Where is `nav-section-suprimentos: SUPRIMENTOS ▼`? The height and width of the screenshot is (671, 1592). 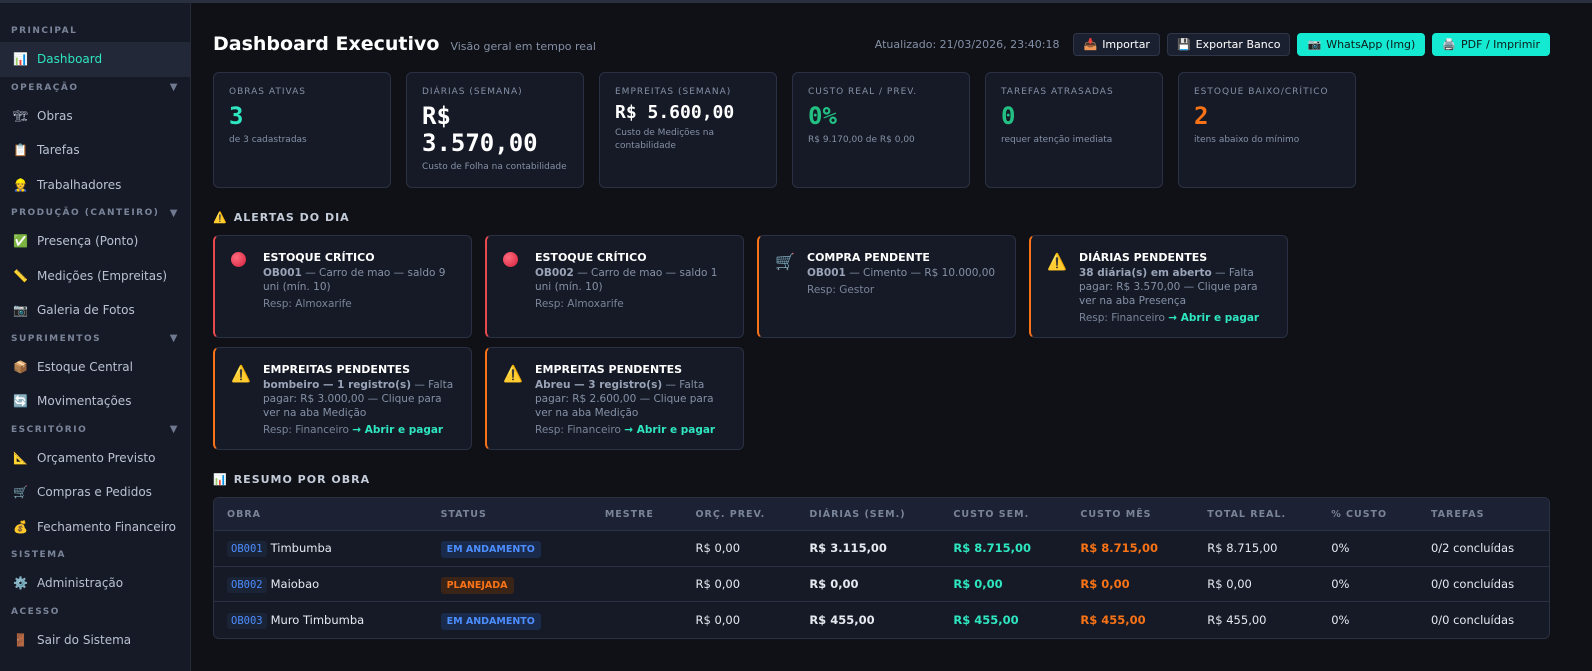 nav-section-suprimentos: SUPRIMENTOS ▼ is located at coordinates (95, 338).